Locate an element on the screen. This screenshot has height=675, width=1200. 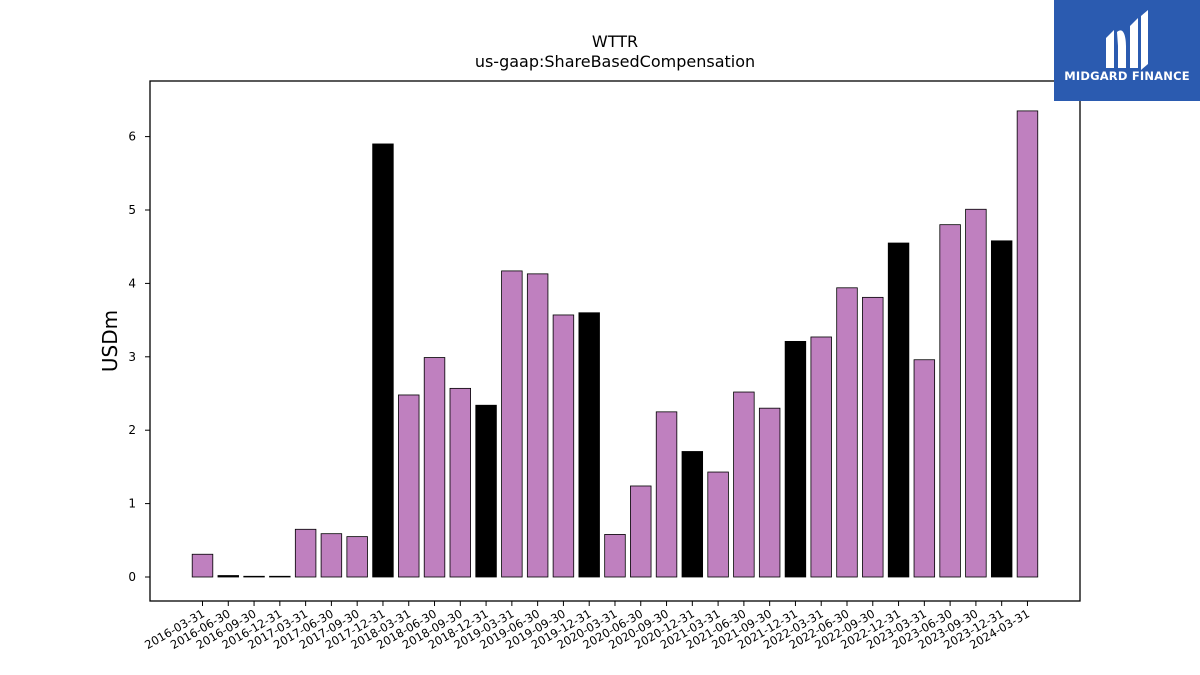
midgard-finance-logo: MIDGARD FINANCE is located at coordinates (1127, 50).